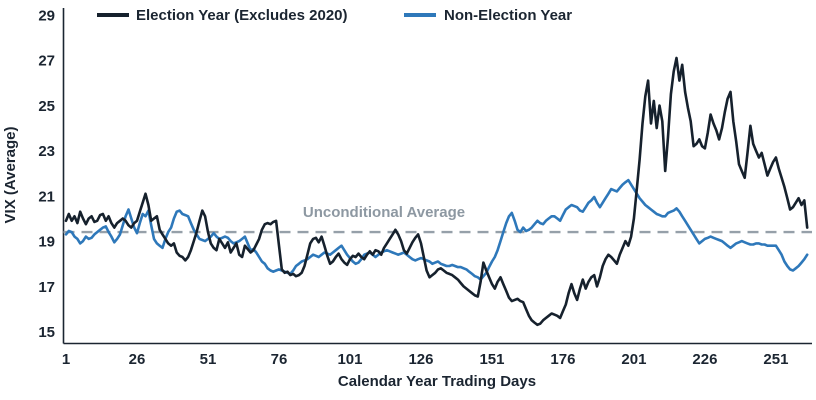  What do you see at coordinates (508, 15) in the screenshot?
I see `legend-label-non-election: Non-Election Year` at bounding box center [508, 15].